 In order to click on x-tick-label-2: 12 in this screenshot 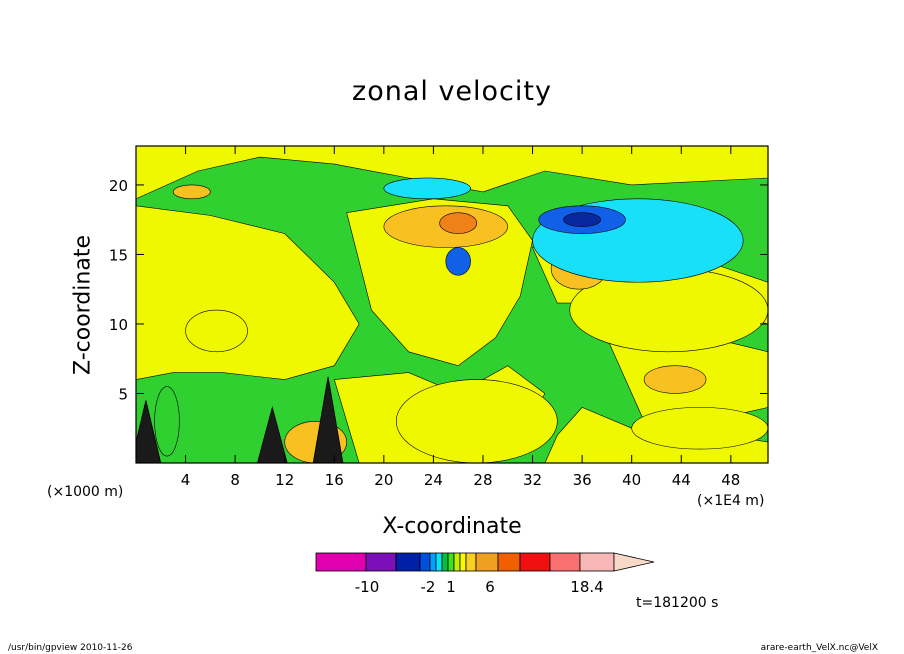, I will do `click(284, 480)`.